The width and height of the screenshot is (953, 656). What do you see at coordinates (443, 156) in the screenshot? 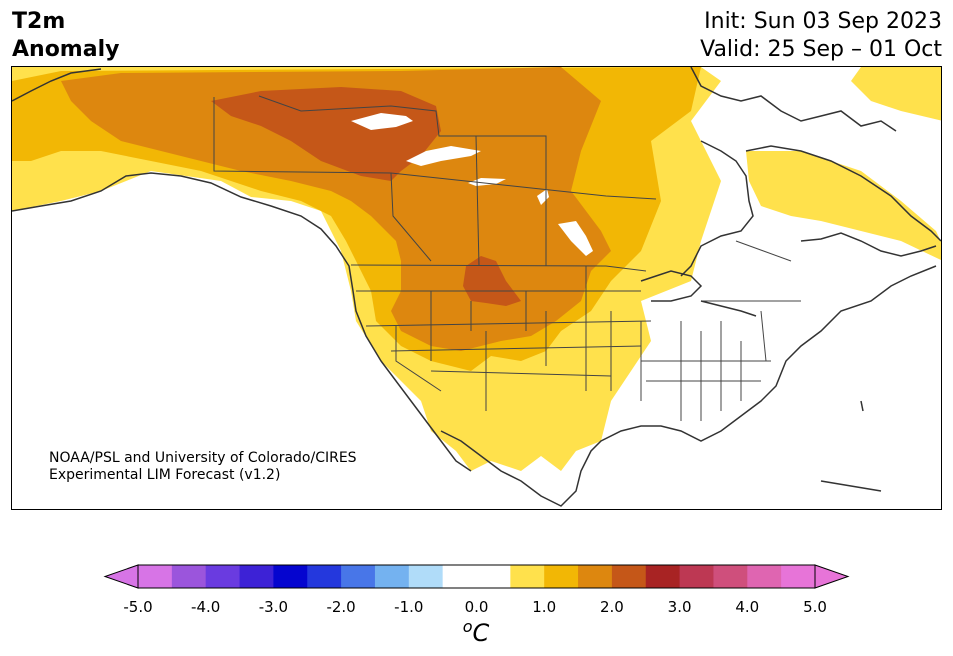
I see `lake-great-slave` at bounding box center [443, 156].